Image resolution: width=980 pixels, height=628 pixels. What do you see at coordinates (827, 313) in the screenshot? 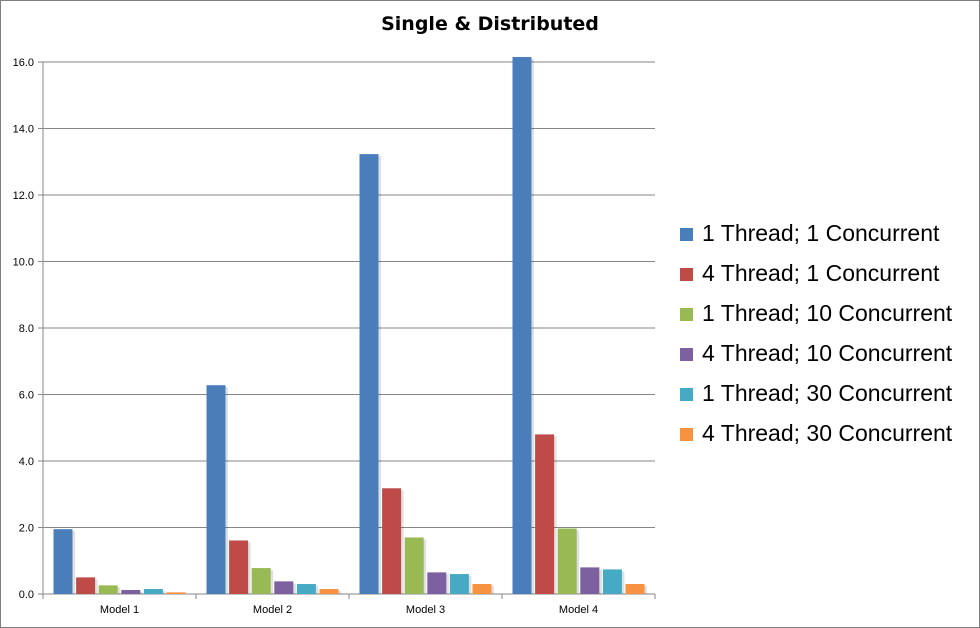
I see `legend-label: 1 Thread; 10 Concurrent` at bounding box center [827, 313].